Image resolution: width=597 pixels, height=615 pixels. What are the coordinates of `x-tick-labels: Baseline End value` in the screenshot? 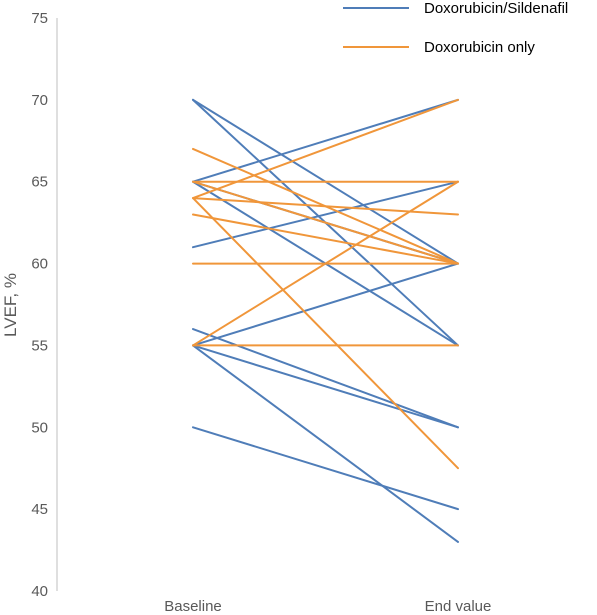 It's located at (327, 606).